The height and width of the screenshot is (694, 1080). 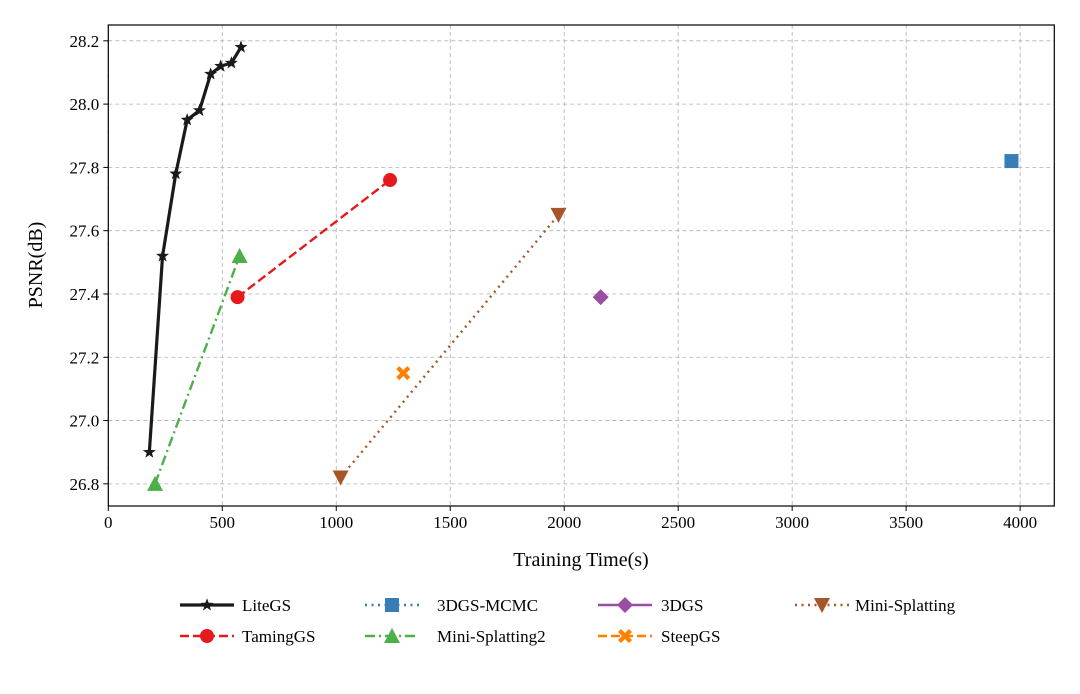 I want to click on y-tick-label: 27.6, so click(x=85, y=231).